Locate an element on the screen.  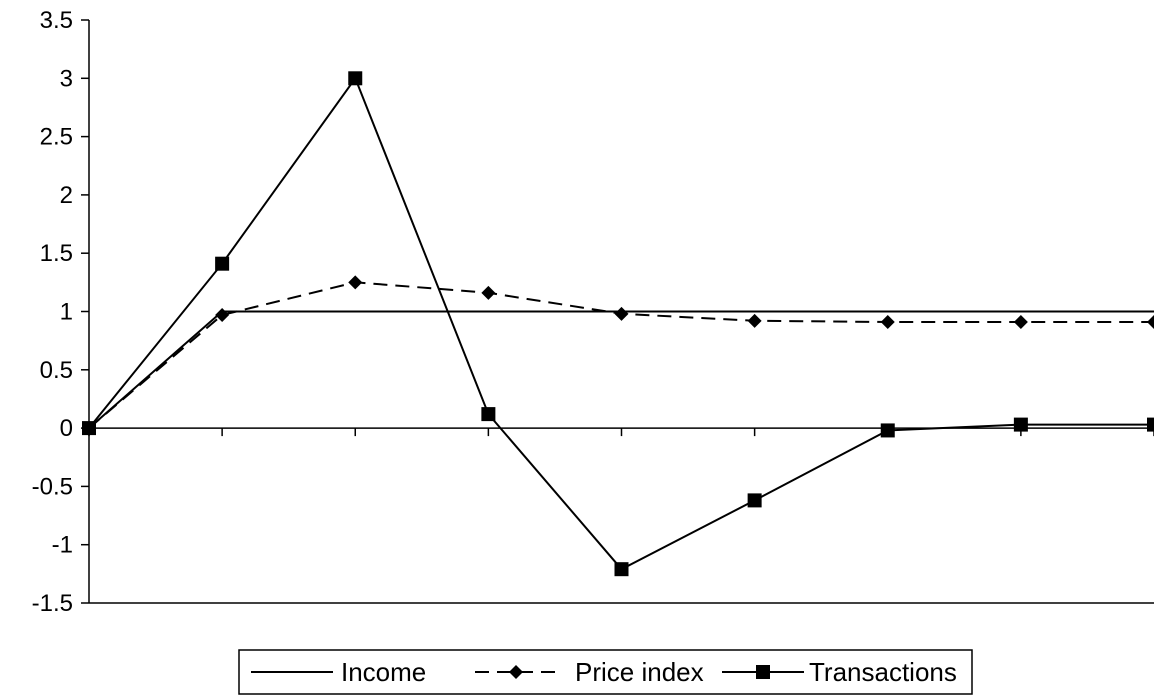
legend-box is located at coordinates (605, 672).